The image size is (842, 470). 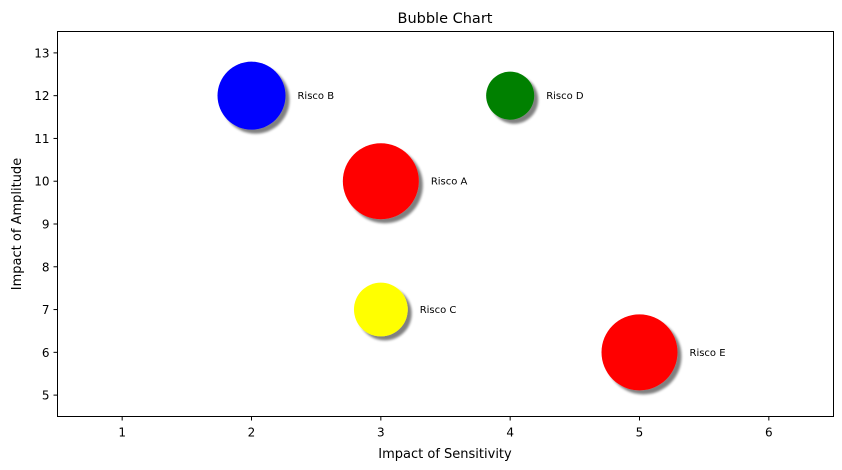 I want to click on x-tick-label: 2, so click(x=252, y=433).